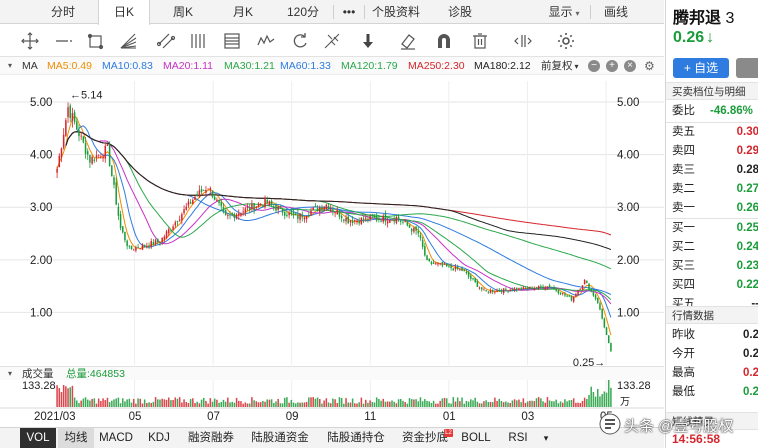 The height and width of the screenshot is (448, 758). Describe the element at coordinates (166, 41) in the screenshot. I see `channel-icon` at that location.